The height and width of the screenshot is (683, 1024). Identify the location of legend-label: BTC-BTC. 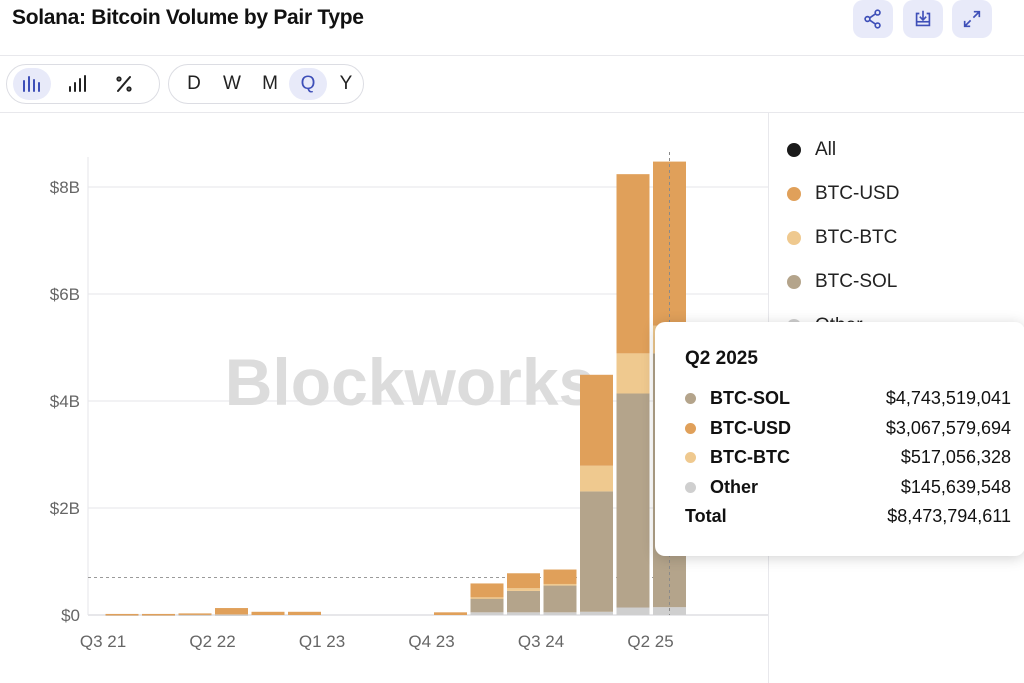
(856, 237).